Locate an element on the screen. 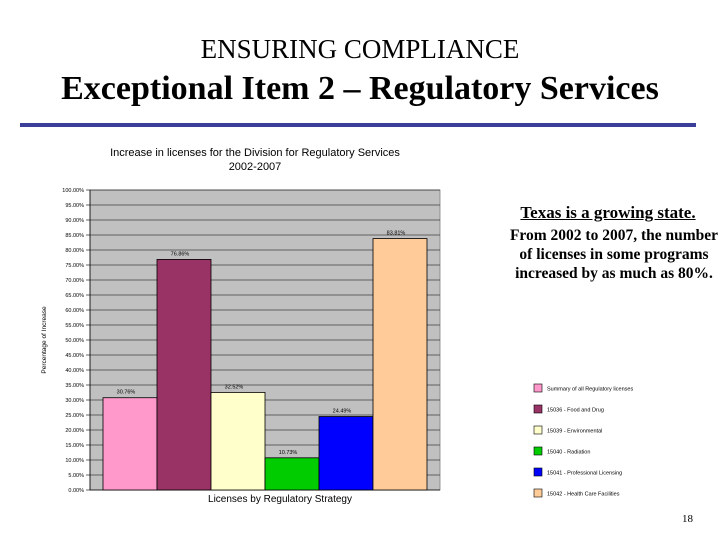 The image size is (720, 540). legend-label: 15036 - Food and Drug is located at coordinates (575, 411).